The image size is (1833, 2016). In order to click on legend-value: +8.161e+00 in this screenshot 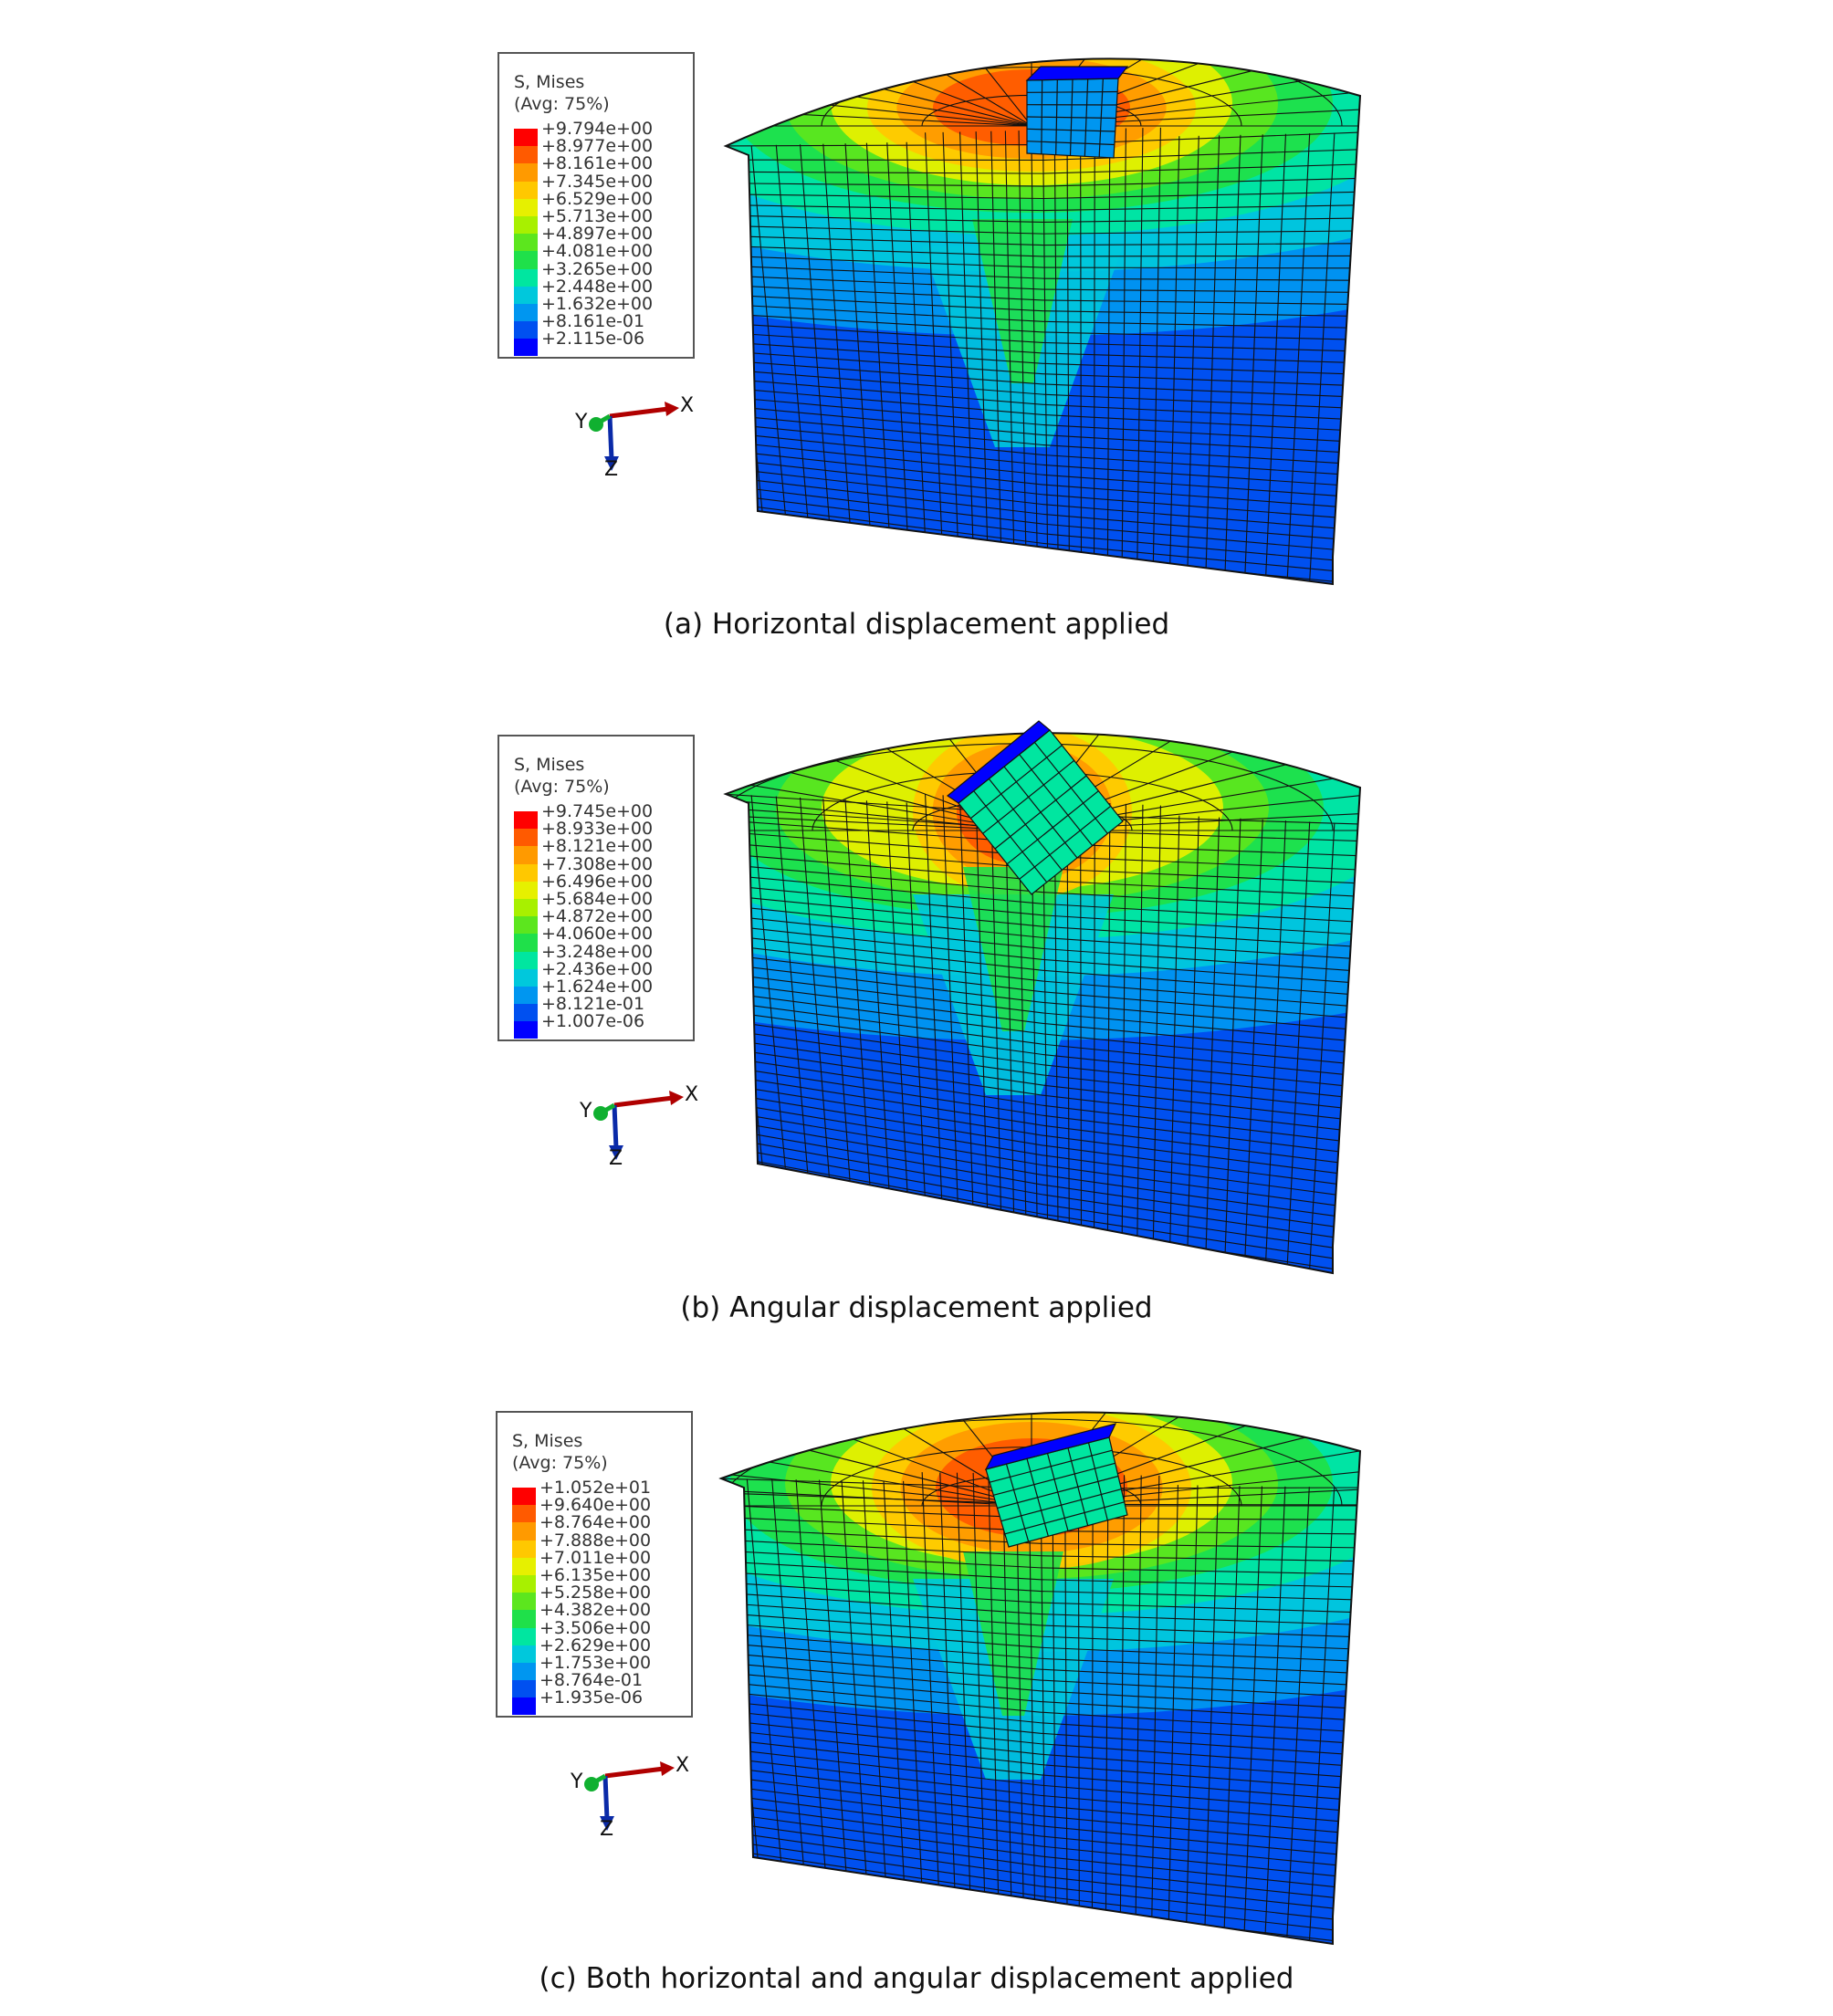, I will do `click(597, 163)`.